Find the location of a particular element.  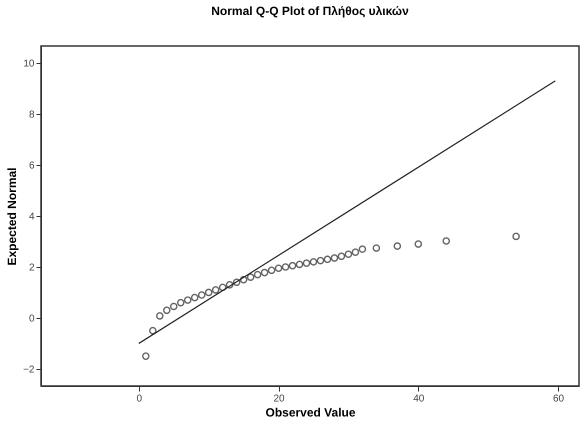

y-tick-label: 10 is located at coordinates (29, 64).